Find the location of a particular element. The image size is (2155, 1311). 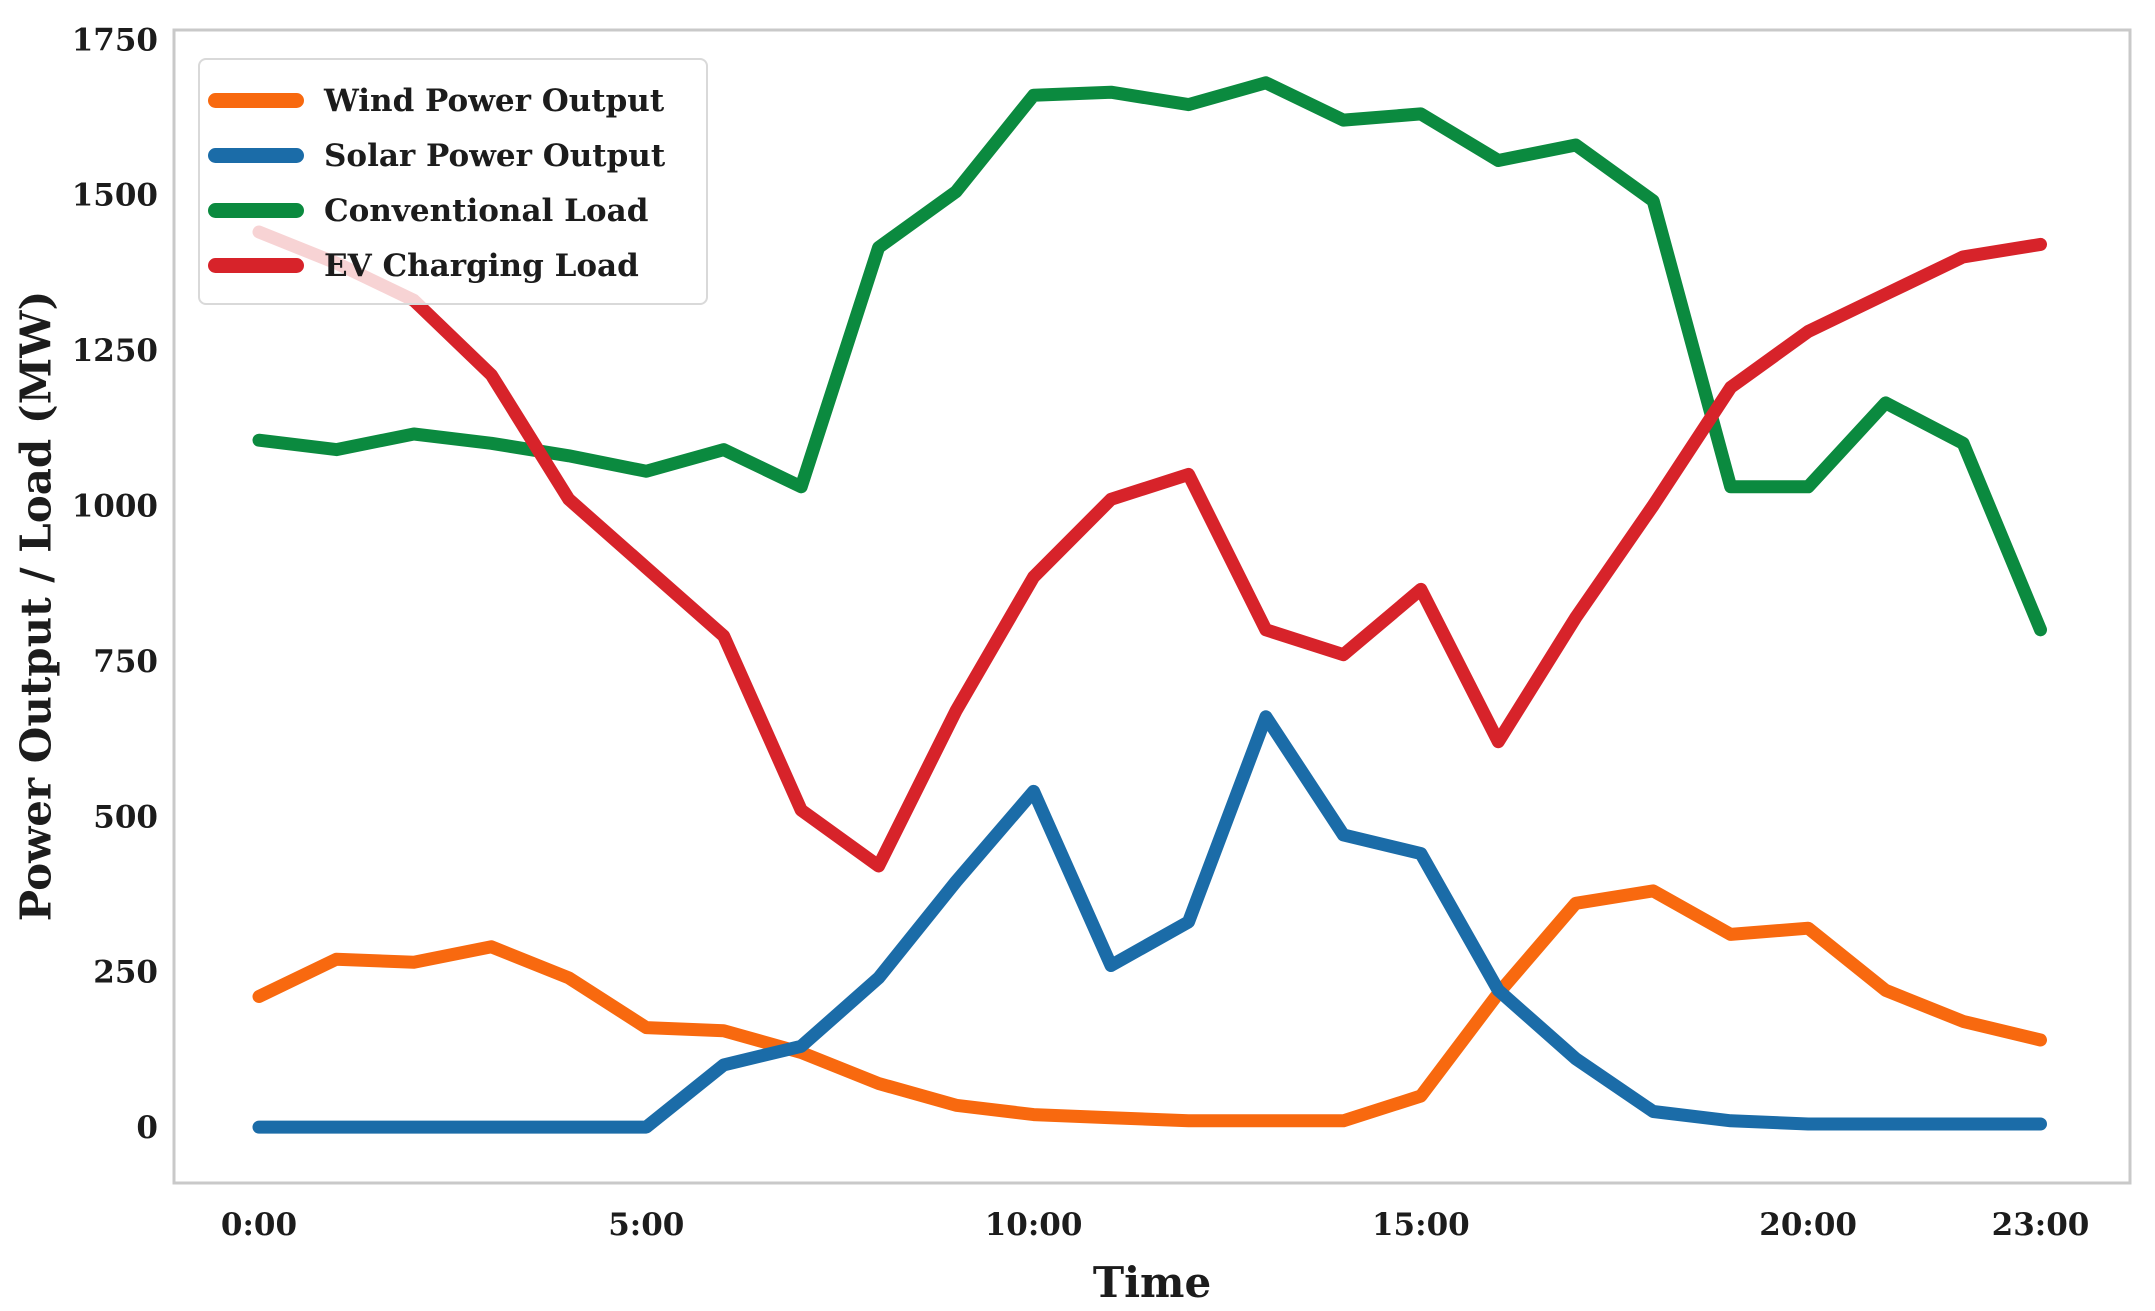

legend-label: Conventional Load is located at coordinates (486, 210).